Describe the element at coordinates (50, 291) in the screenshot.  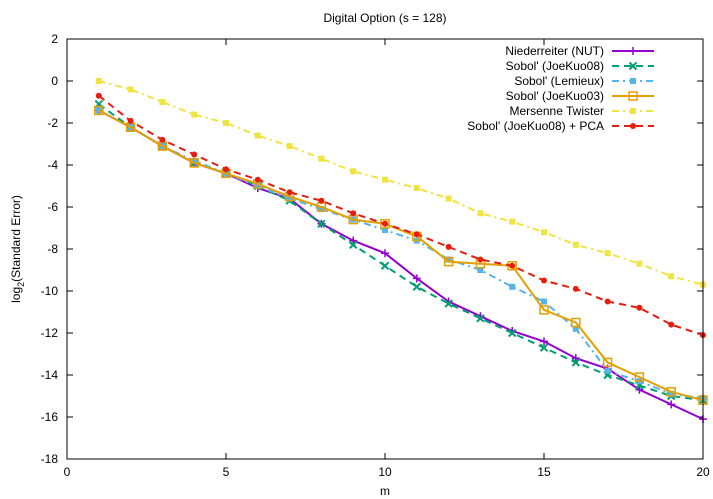
I see `y-tick-label: -10` at that location.